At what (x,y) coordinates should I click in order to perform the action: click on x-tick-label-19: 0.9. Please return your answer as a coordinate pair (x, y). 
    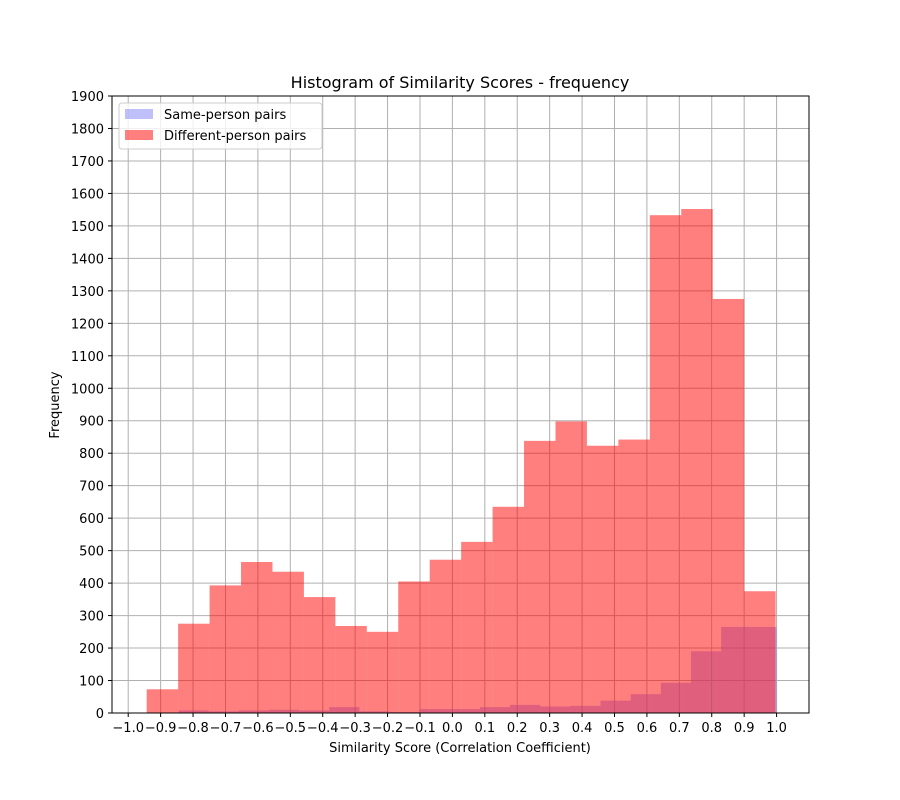
    Looking at the image, I should click on (744, 728).